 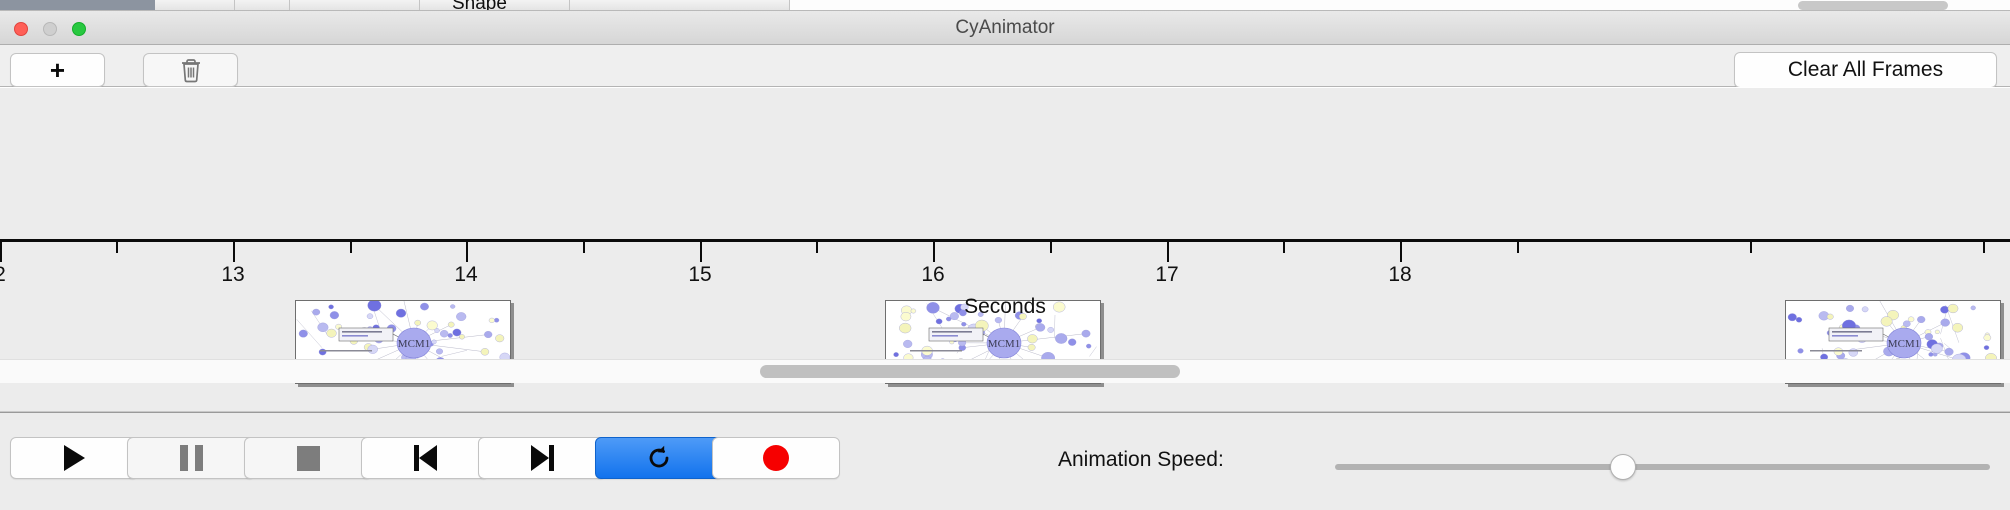 I want to click on stop-icon, so click(x=308, y=458).